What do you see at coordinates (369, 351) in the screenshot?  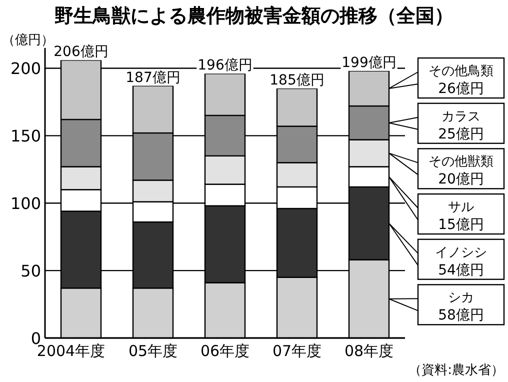 I see `x-tick-label: 08年度` at bounding box center [369, 351].